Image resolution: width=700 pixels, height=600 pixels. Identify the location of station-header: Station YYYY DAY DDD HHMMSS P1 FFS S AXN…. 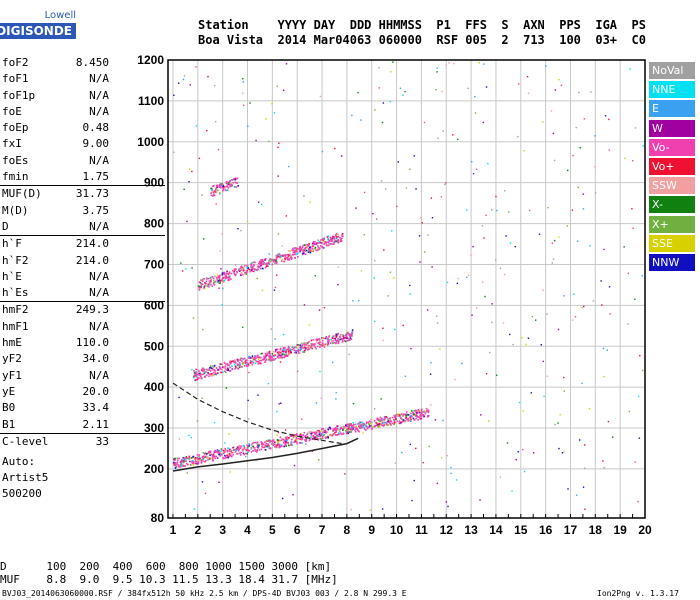
(422, 33).